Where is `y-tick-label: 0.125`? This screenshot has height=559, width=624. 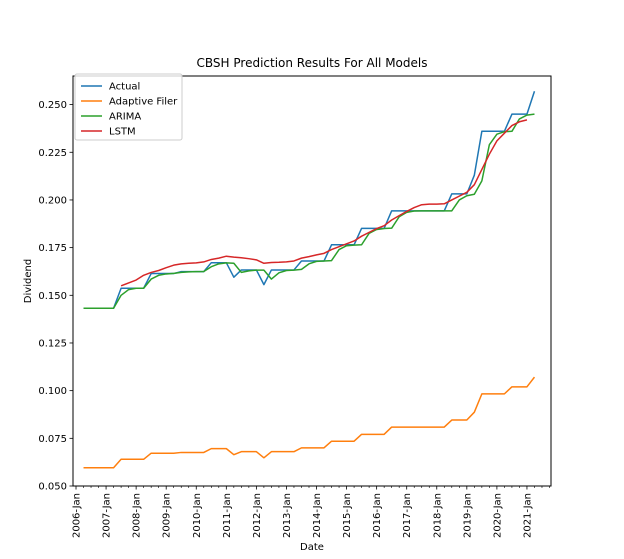 y-tick-label: 0.125 is located at coordinates (52, 343).